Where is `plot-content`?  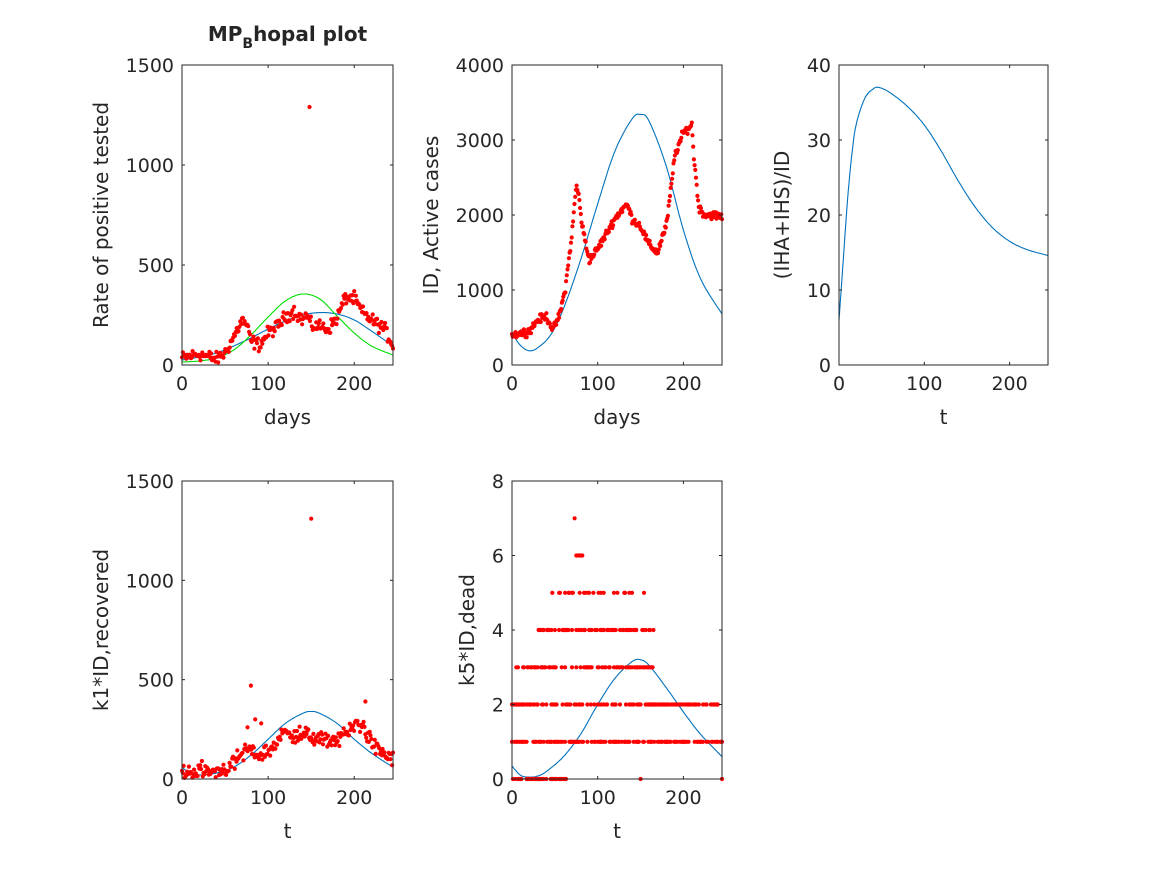
plot-content is located at coordinates (287, 648).